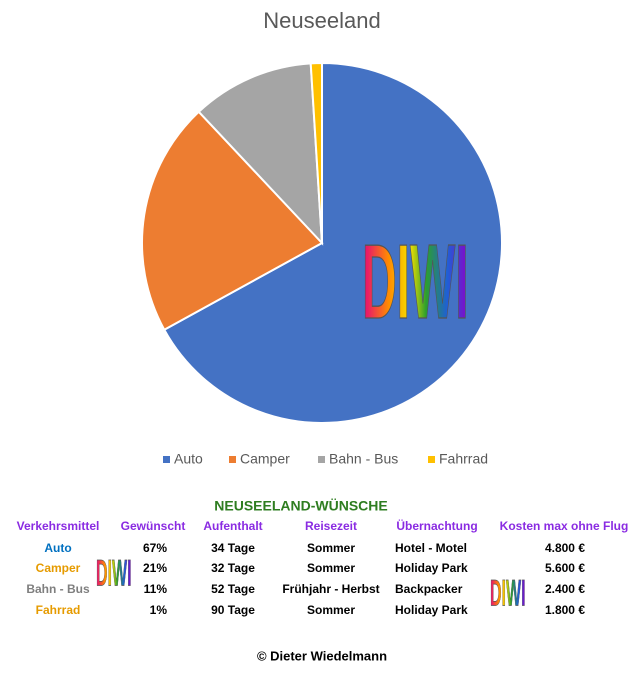 Image resolution: width=638 pixels, height=676 pixels. Describe the element at coordinates (436, 525) in the screenshot. I see `table-header: Übernachtung` at that location.